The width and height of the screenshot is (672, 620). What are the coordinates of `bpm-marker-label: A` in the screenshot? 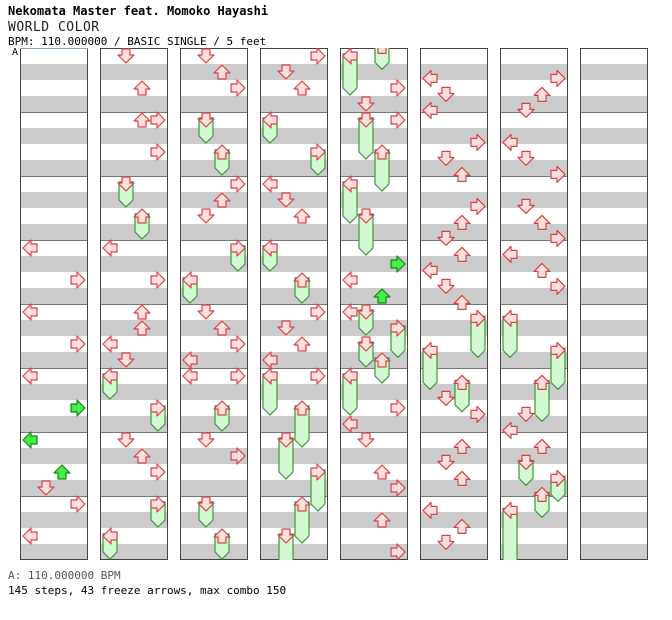 It's located at (15, 52).